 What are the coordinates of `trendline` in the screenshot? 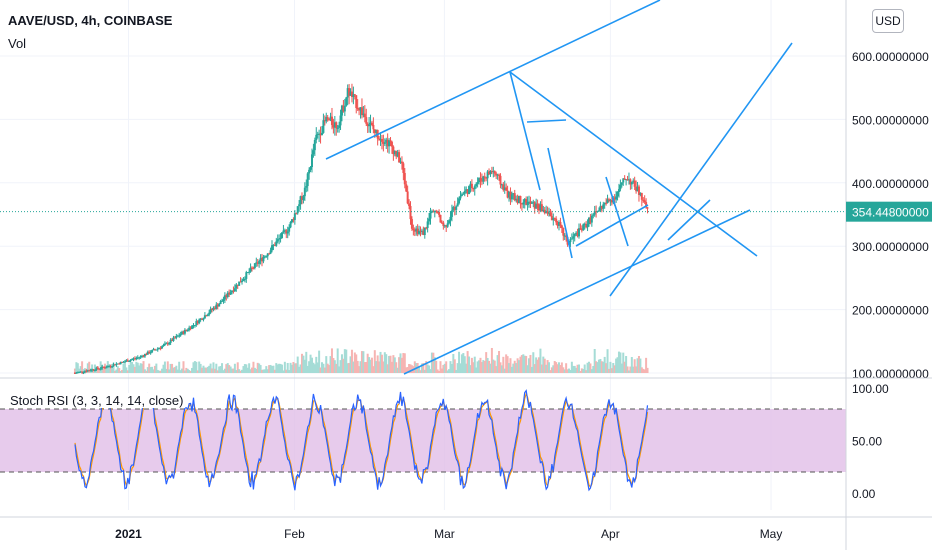 It's located at (689, 220).